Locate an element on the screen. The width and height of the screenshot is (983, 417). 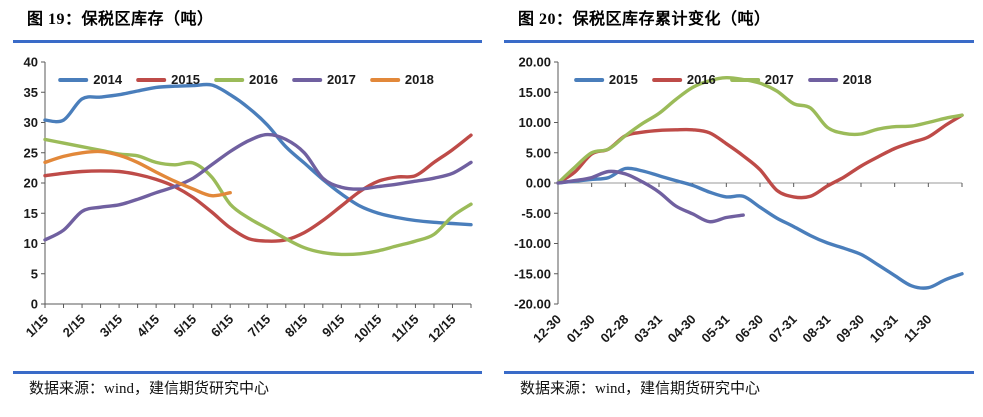
x-tick-label: 08-31 is located at coordinates (816, 329).